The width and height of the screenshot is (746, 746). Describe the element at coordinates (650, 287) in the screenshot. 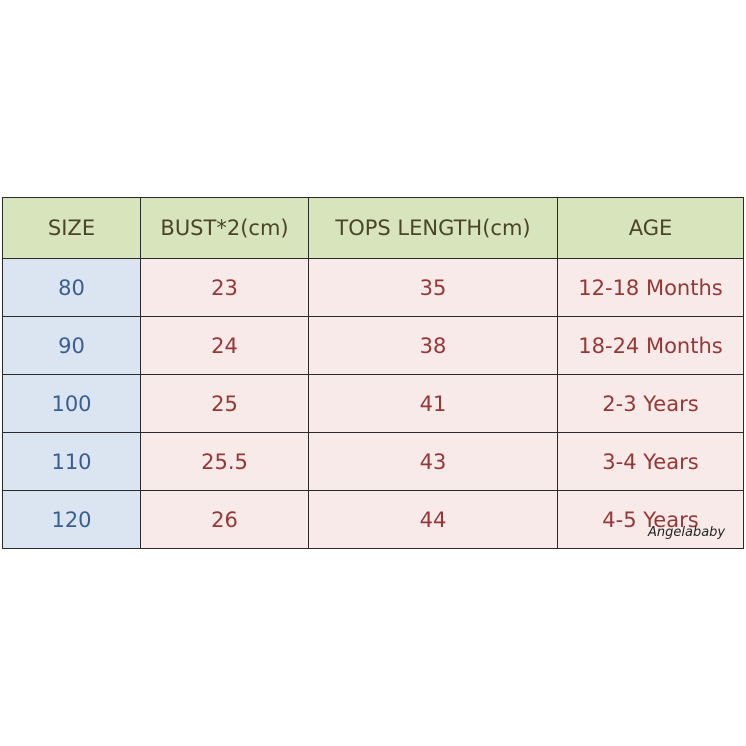

I see `table-cell: 12-18 Months` at that location.